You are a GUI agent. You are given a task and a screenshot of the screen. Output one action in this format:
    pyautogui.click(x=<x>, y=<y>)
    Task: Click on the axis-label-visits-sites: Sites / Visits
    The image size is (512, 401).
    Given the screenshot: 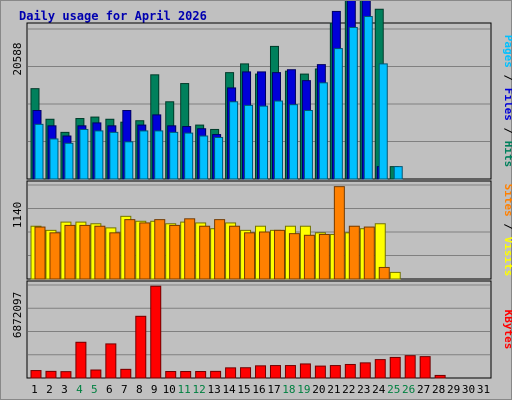 What is the action you would take?
    pyautogui.click(x=507, y=230)
    